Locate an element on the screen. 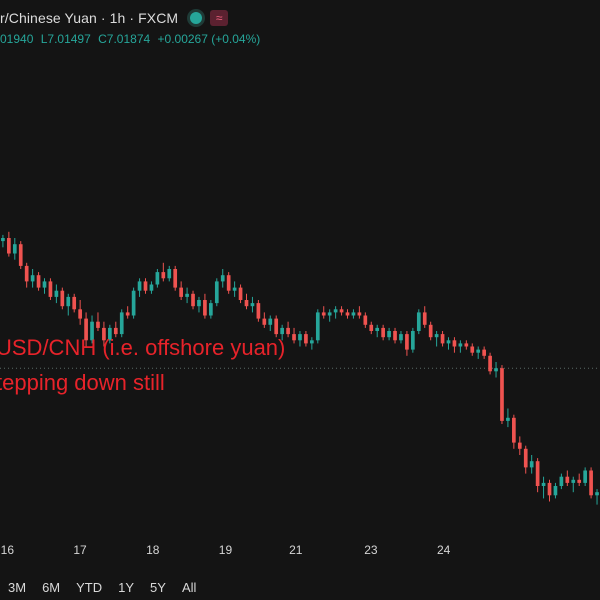  range-button-6m: 6M is located at coordinates (51, 587).